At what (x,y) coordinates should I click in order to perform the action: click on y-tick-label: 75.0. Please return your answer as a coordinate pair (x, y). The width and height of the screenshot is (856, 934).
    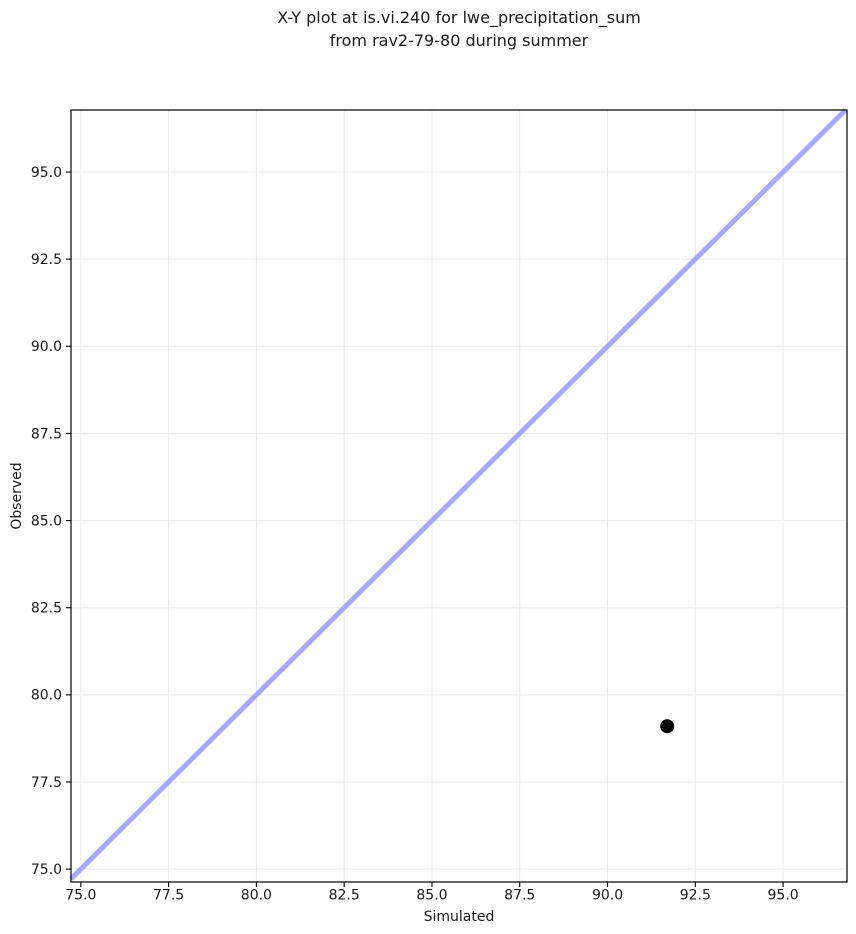
    Looking at the image, I should click on (46, 870).